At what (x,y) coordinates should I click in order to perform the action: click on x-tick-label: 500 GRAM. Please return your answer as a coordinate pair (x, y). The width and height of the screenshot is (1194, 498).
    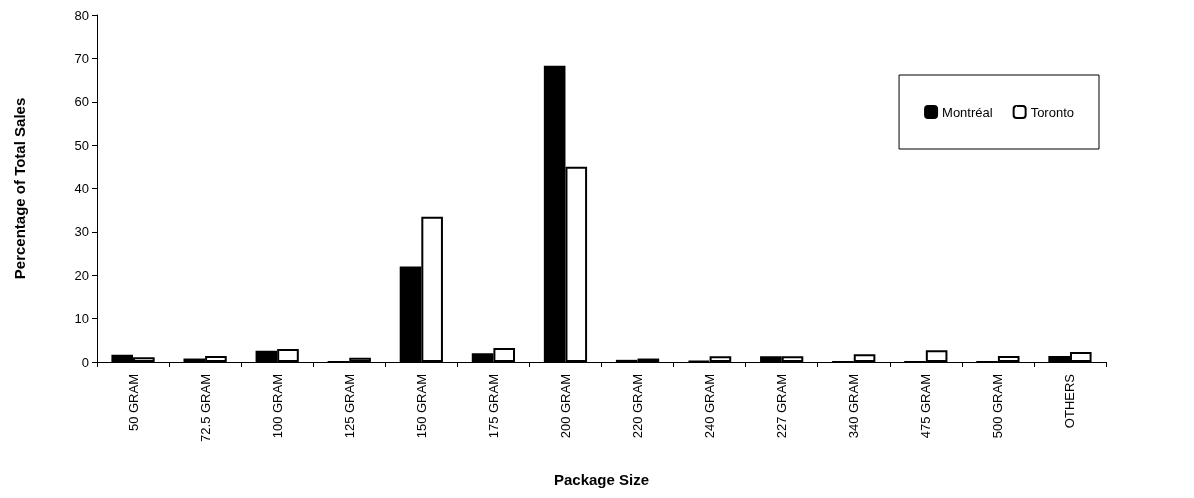
    Looking at the image, I should click on (998, 406).